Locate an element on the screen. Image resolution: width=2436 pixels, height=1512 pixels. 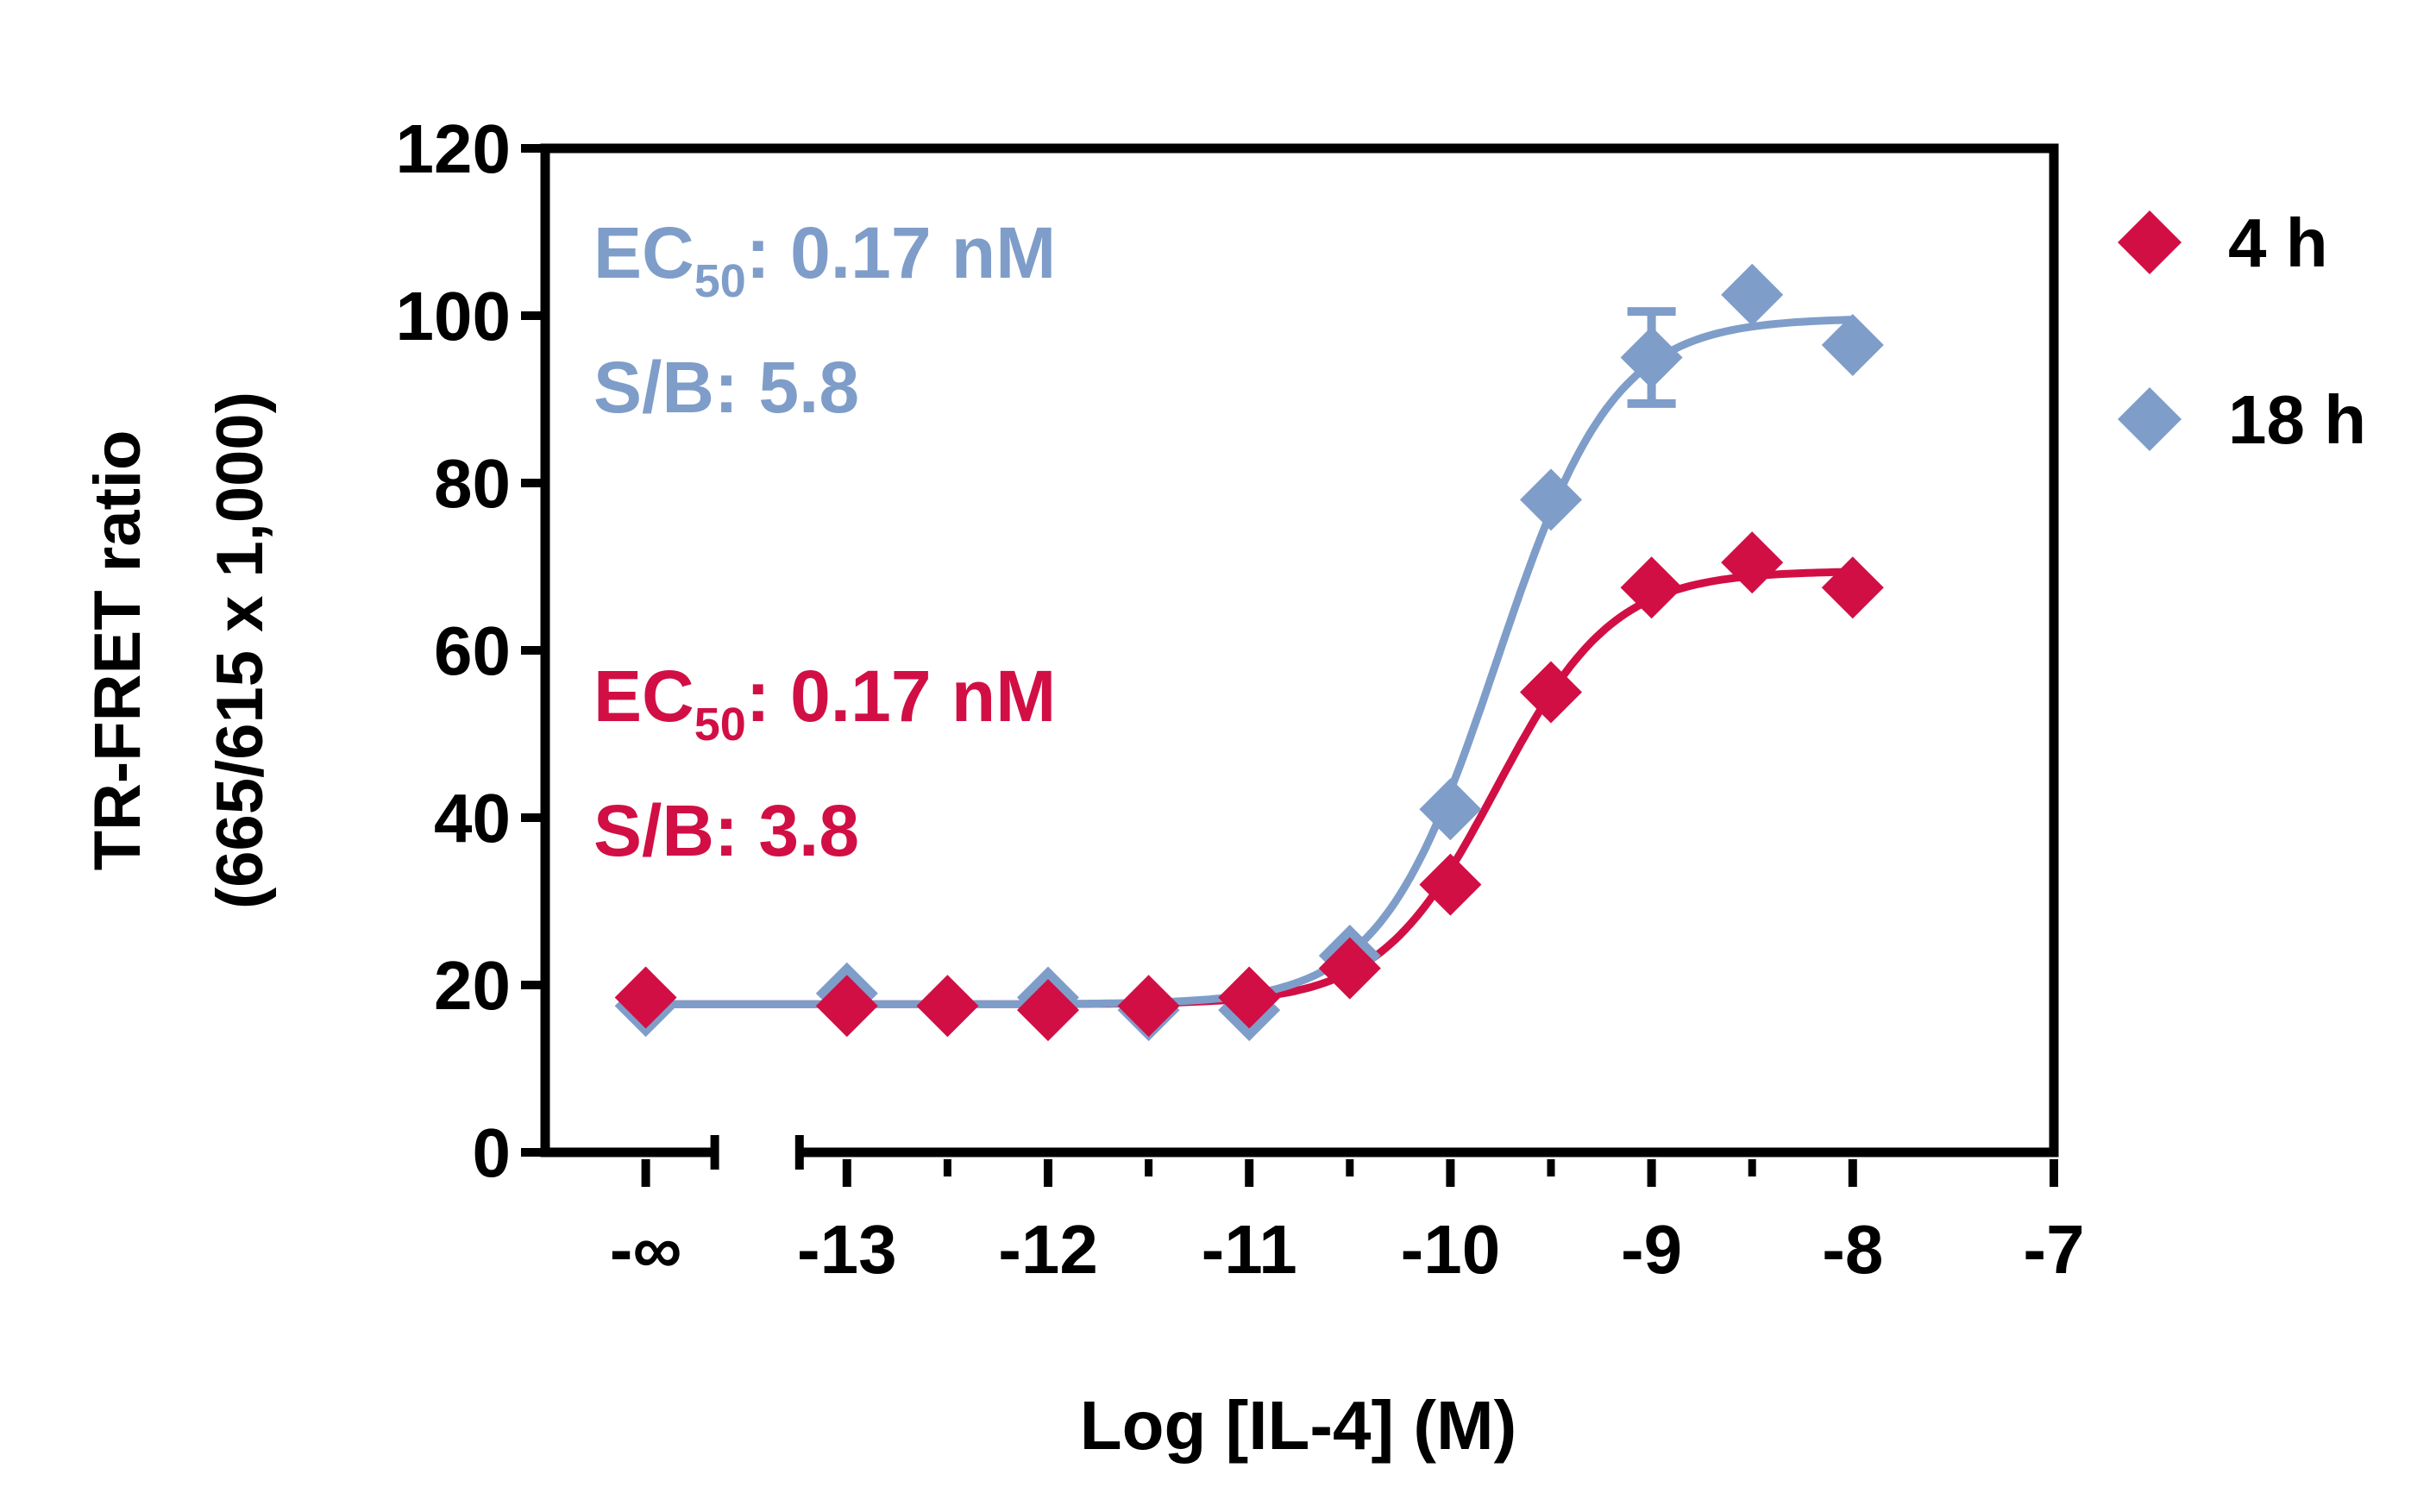
y-tick-label: 100 is located at coordinates (453, 316).